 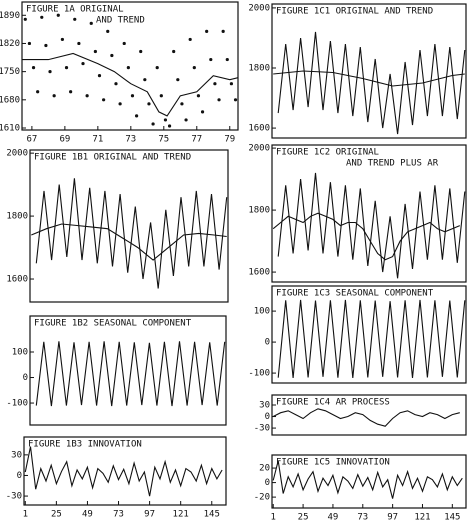 What do you see at coordinates (10, 44) in the screenshot?
I see `y-tick-label: 1820` at bounding box center [10, 44].